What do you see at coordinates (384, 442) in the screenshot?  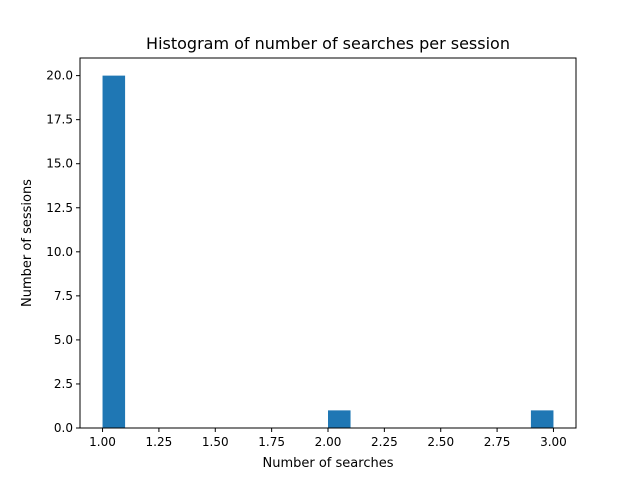 I see `x-tick-label: 2.25` at bounding box center [384, 442].